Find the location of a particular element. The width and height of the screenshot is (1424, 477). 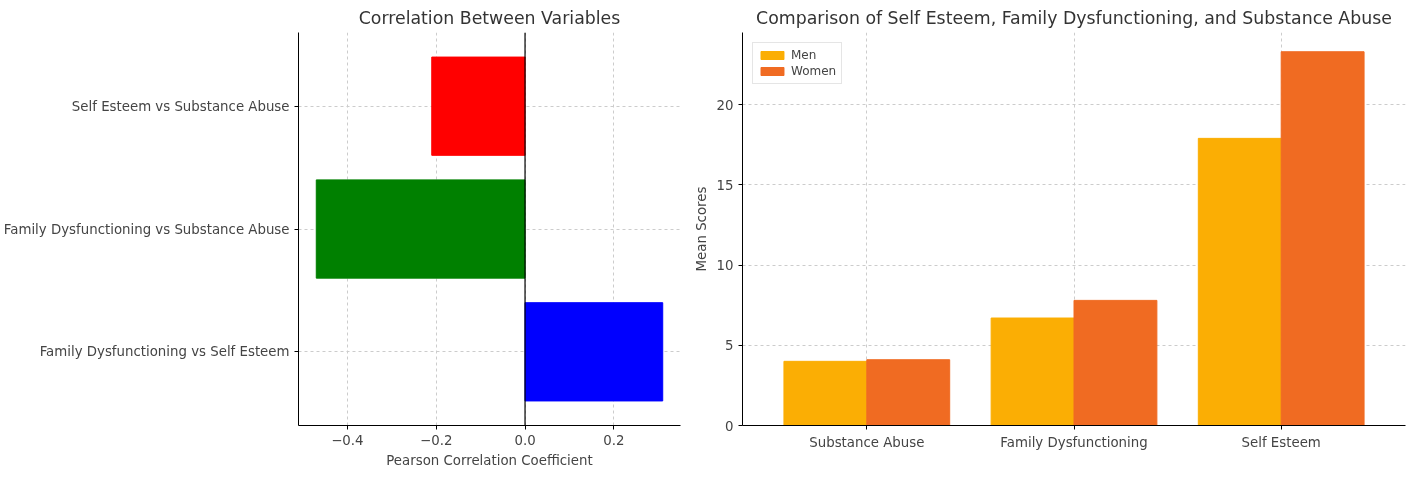

x-tick-label: −0.4 is located at coordinates (347, 440).